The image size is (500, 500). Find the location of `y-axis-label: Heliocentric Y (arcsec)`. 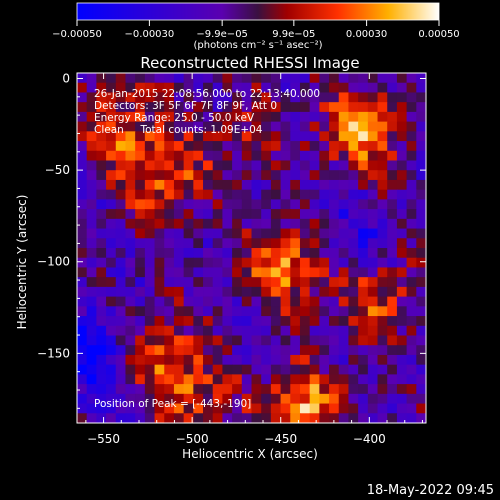

y-axis-label: Heliocentric Y (arcsec) is located at coordinates (22, 262).